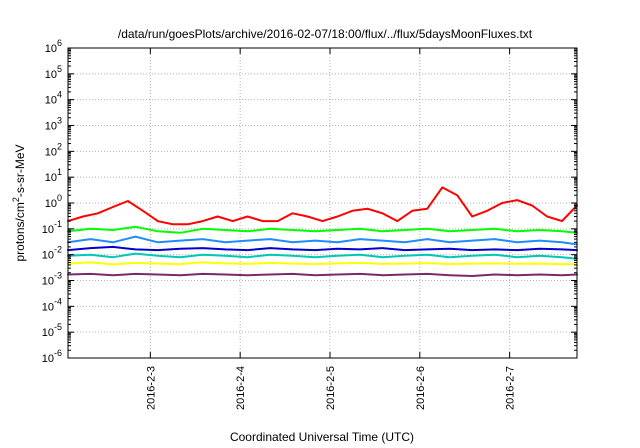 The image size is (640, 448). What do you see at coordinates (52, 330) in the screenshot?
I see `y-tick-label: 10⁻⁵` at bounding box center [52, 330].